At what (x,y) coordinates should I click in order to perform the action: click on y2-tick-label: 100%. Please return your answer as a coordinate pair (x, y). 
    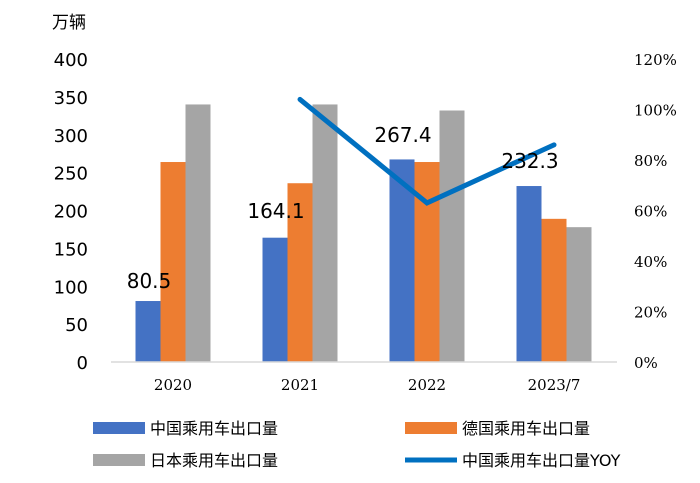
    Looking at the image, I should click on (655, 111).